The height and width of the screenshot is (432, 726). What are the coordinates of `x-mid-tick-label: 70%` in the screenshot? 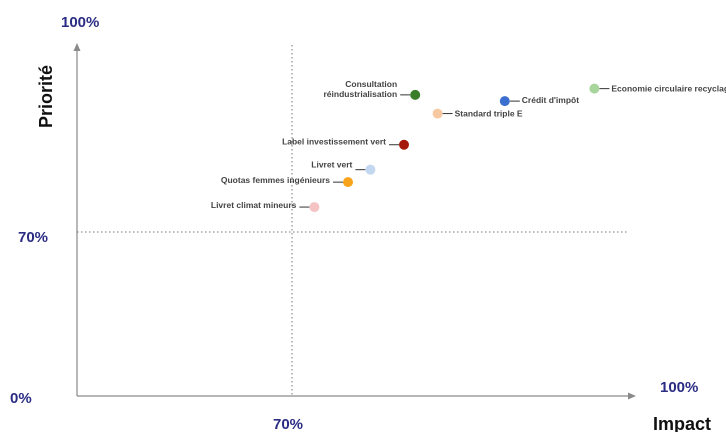 It's located at (288, 424).